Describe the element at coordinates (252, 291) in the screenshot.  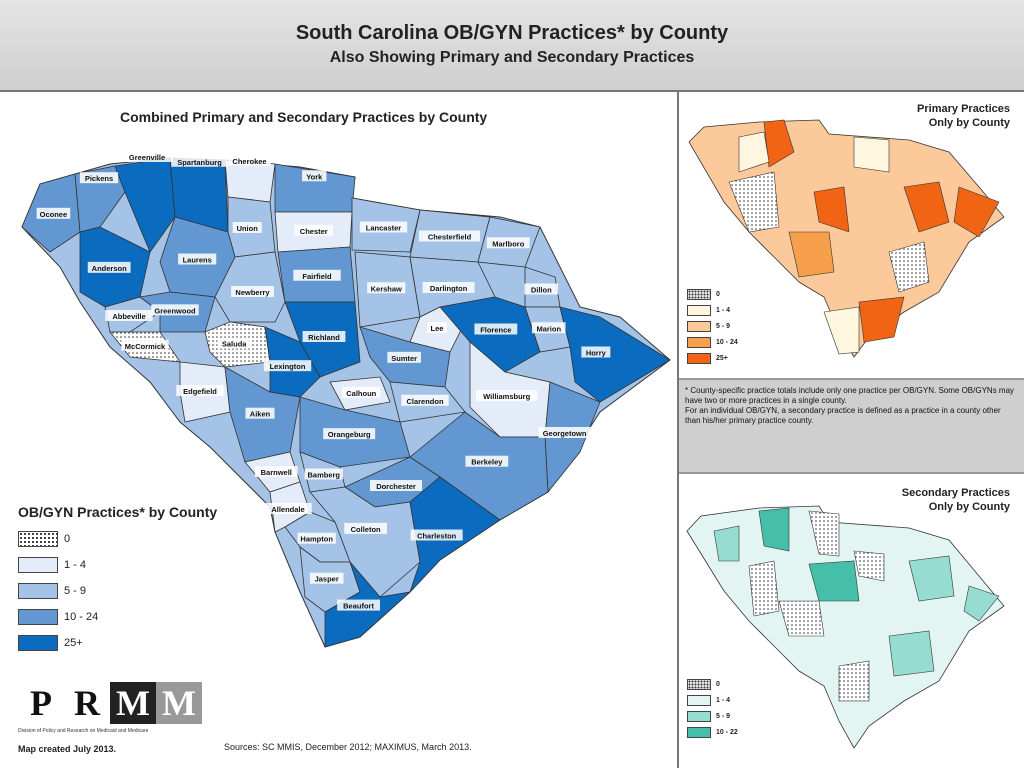
I see `county-label-bg-newberry` at that location.